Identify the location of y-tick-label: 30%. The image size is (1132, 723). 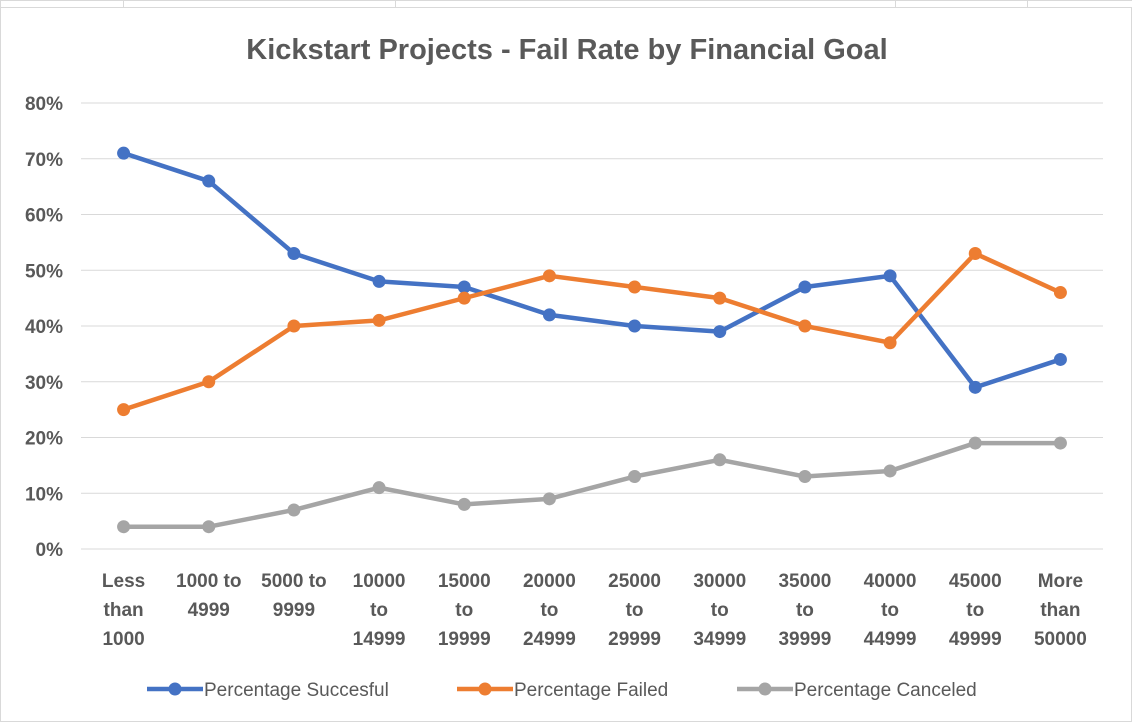
(44, 383).